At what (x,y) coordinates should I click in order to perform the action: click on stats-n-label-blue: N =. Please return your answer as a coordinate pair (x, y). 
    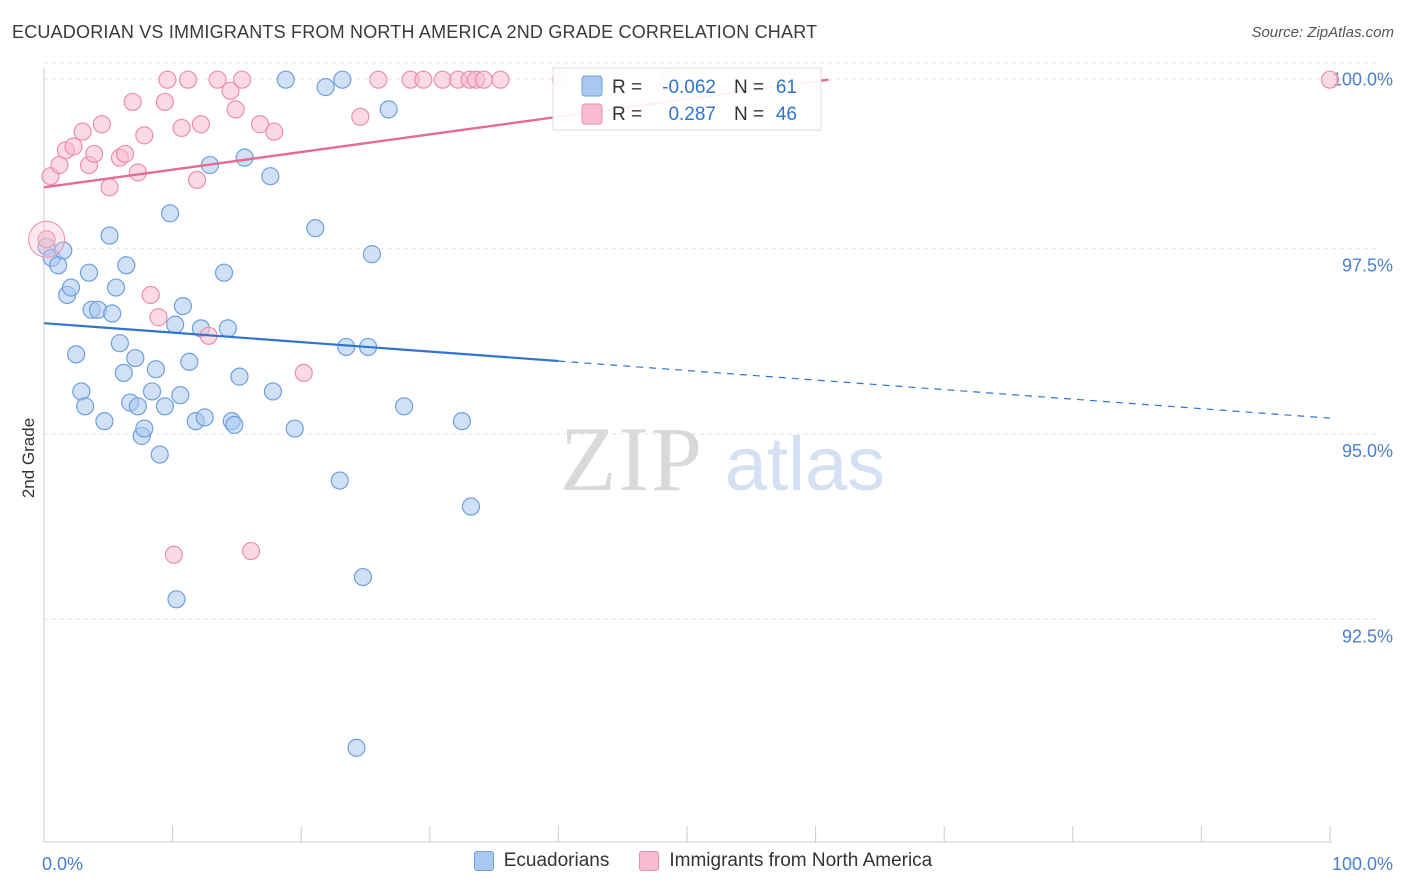
    Looking at the image, I should click on (749, 87).